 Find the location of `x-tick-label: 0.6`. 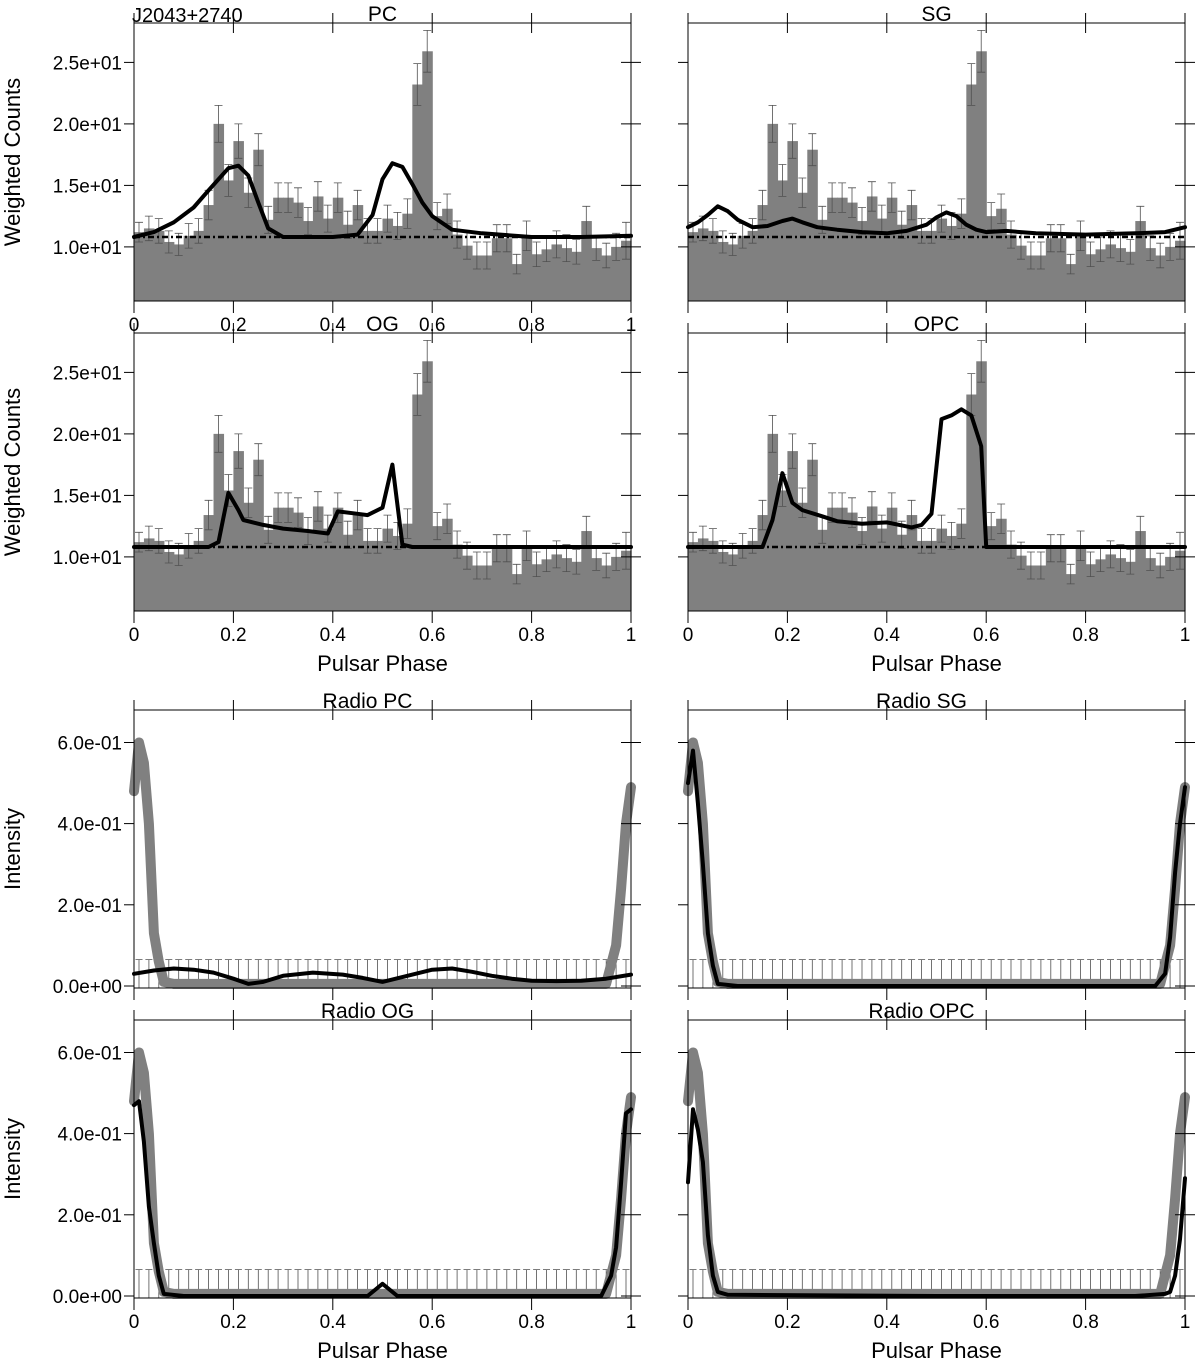

x-tick-label: 0.6 is located at coordinates (986, 1322).